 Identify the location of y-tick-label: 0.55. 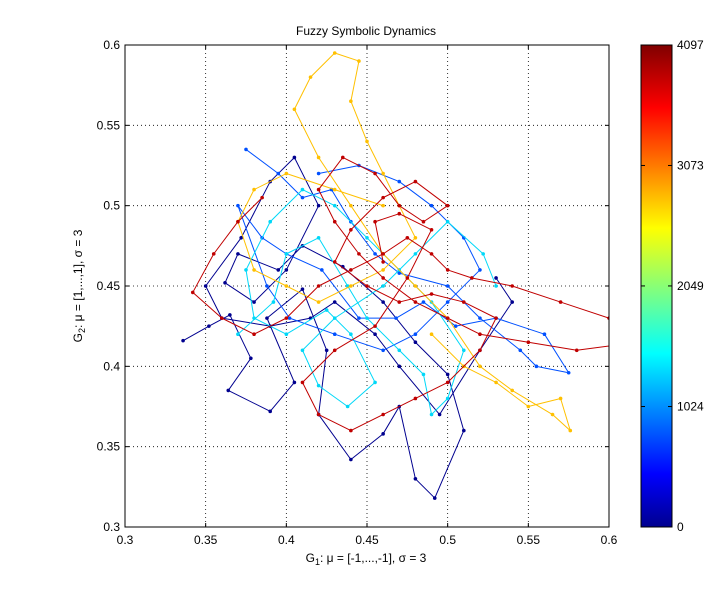
(109, 125).